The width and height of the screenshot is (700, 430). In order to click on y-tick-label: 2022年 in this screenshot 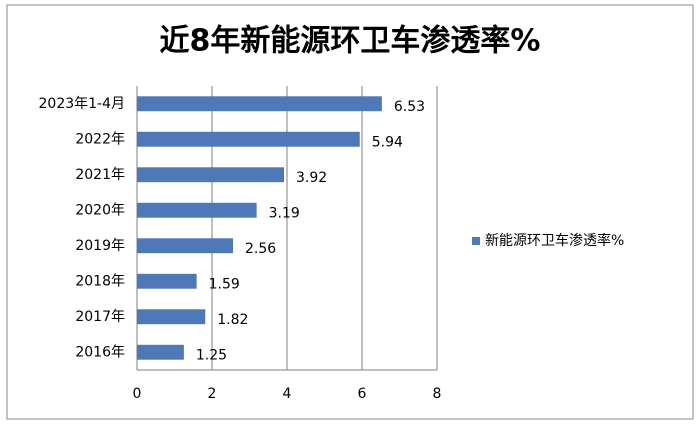, I will do `click(100, 139)`.